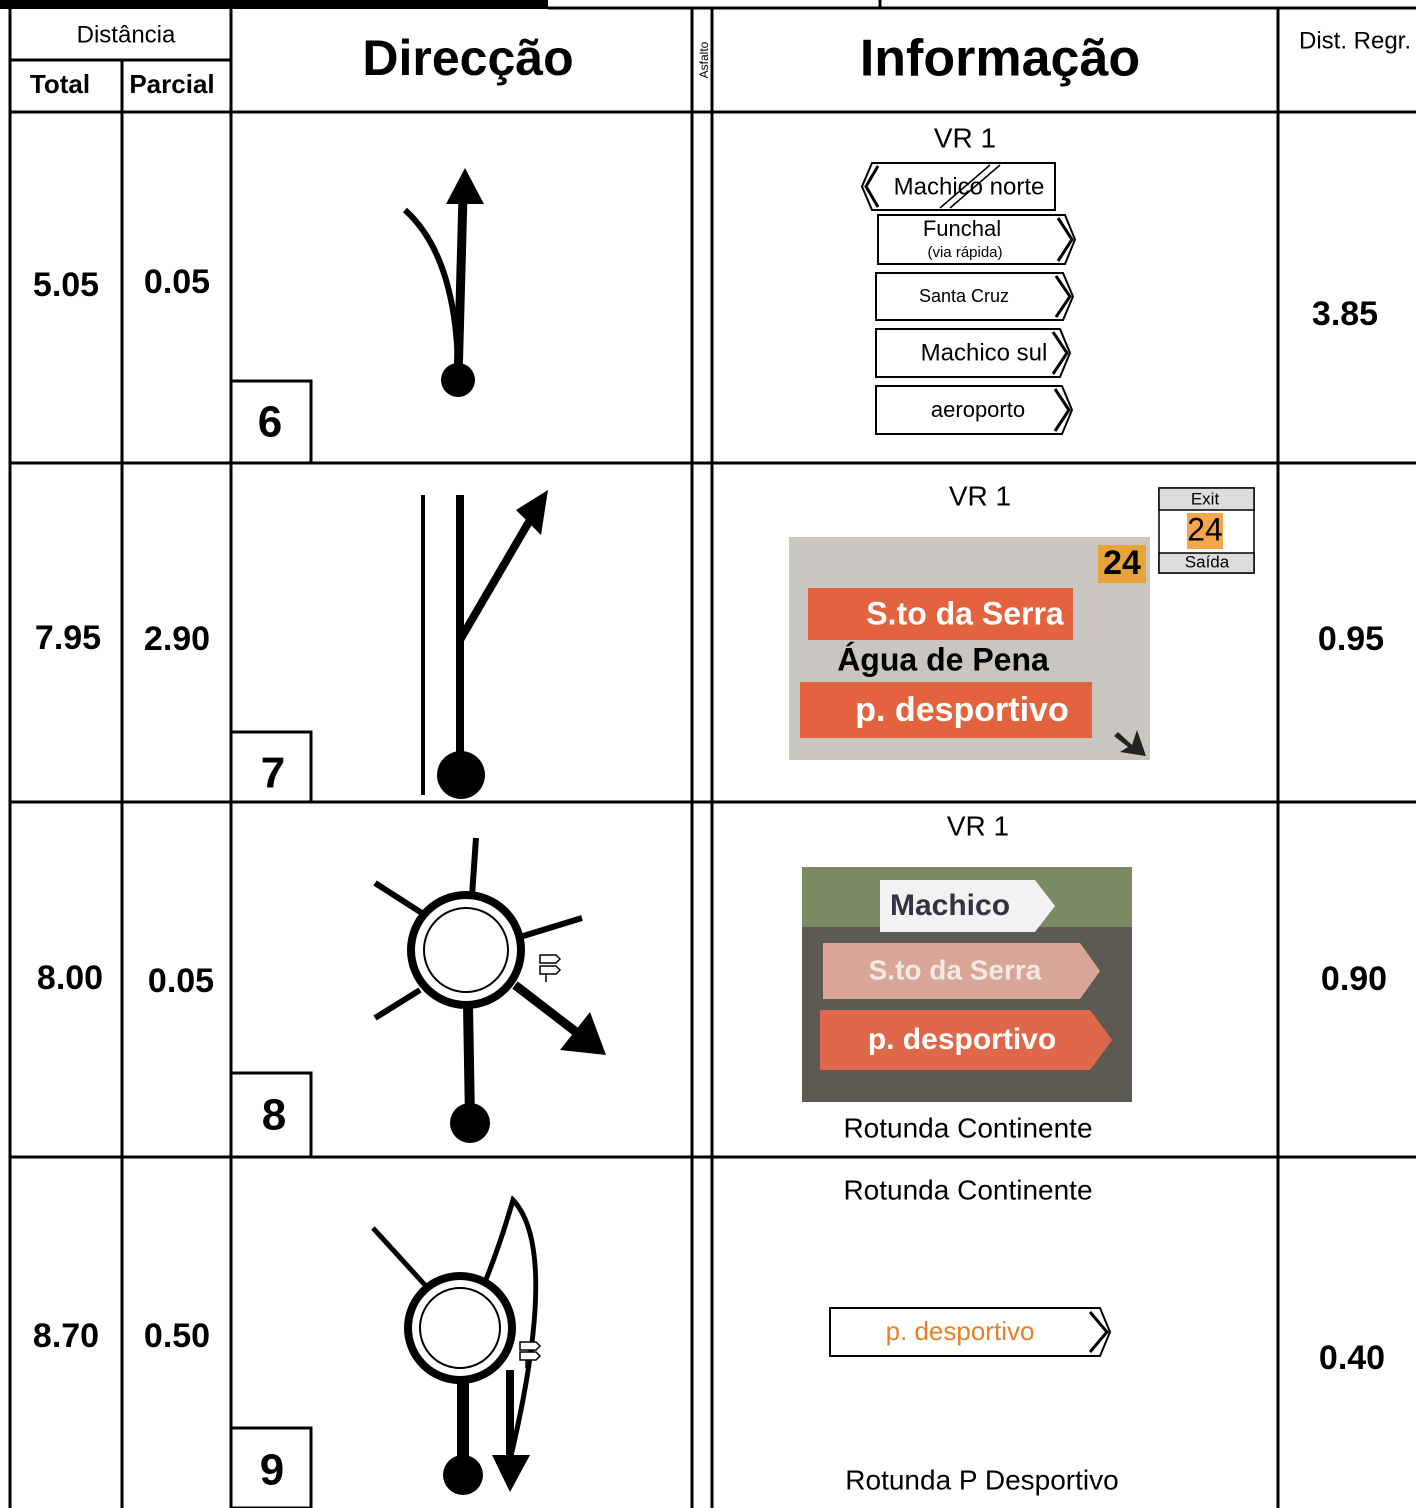  I want to click on photo-text: 24, so click(1122, 563).